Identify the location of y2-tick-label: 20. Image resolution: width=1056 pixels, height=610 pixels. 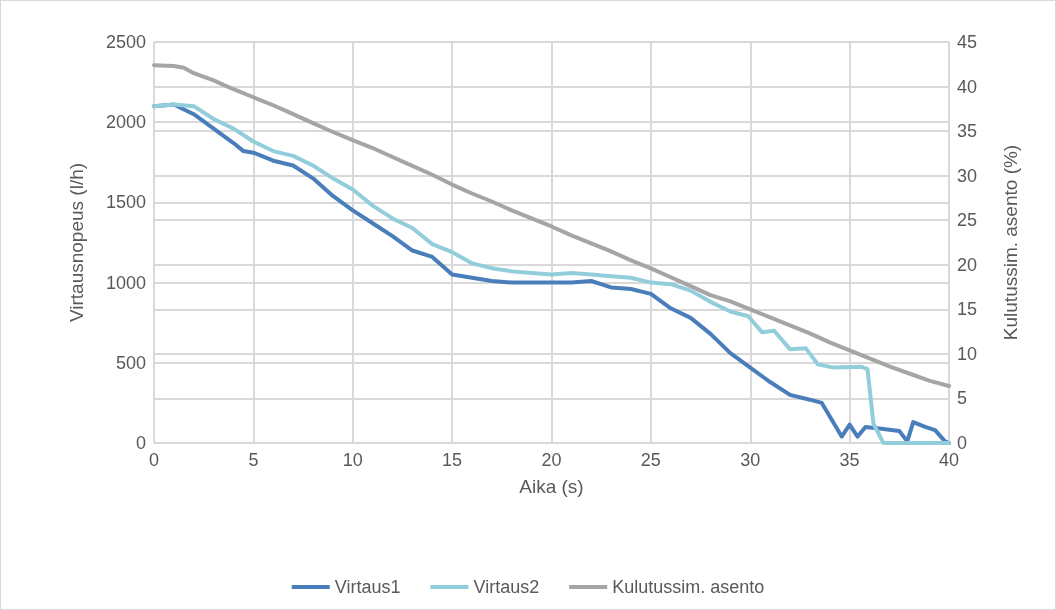
(967, 264).